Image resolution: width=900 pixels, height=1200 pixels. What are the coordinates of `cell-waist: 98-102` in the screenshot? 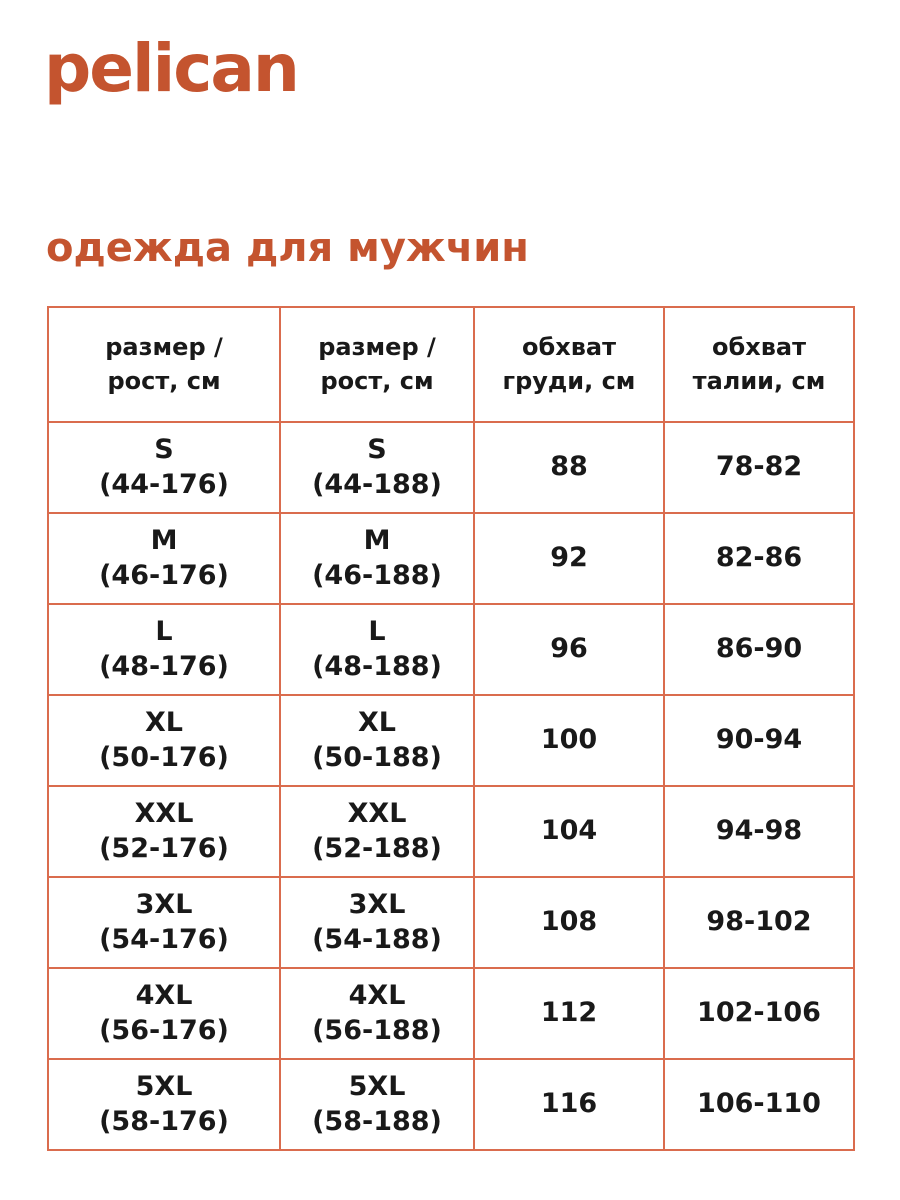 It's located at (759, 922).